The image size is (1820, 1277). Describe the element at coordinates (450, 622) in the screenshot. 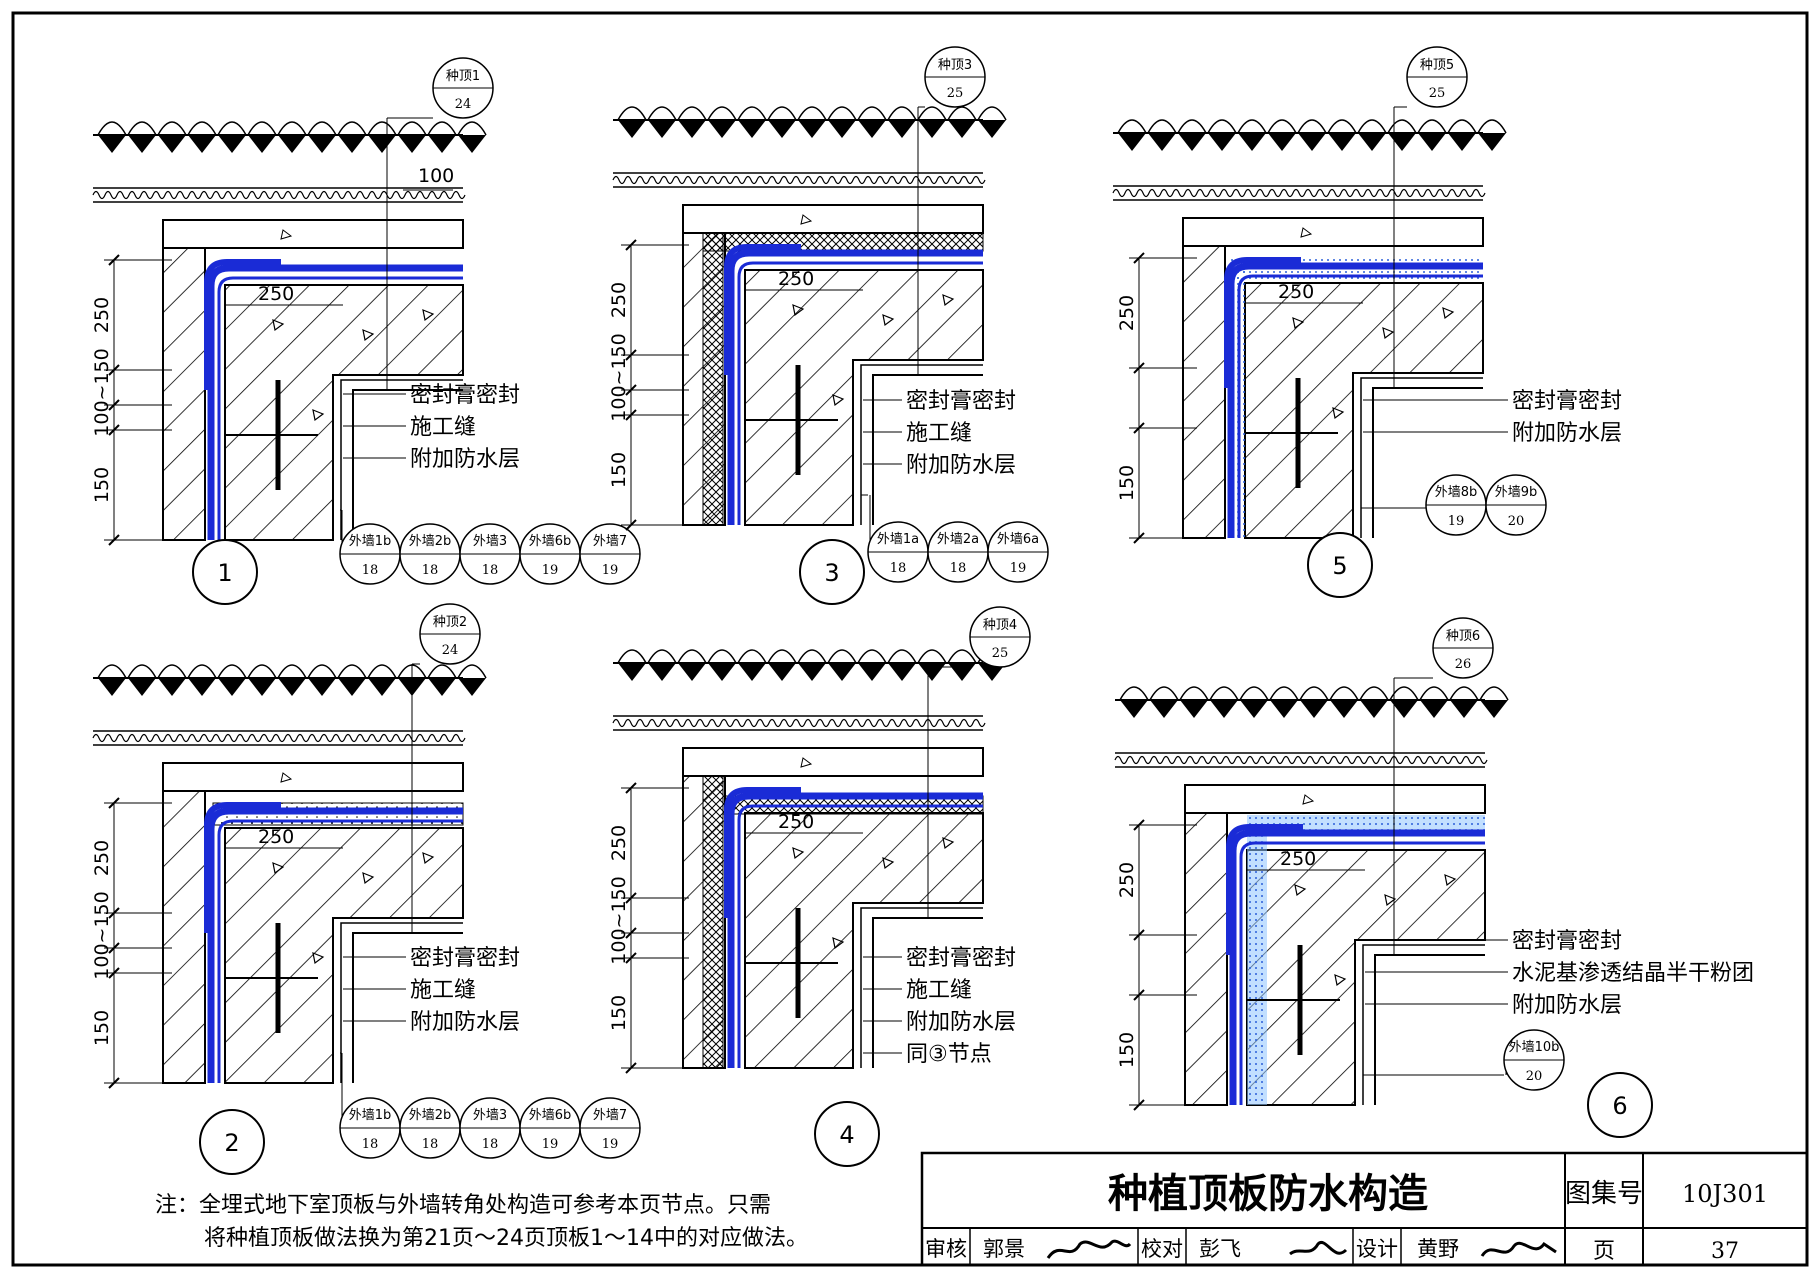

I see `roof-ref-top: 种顶2` at that location.